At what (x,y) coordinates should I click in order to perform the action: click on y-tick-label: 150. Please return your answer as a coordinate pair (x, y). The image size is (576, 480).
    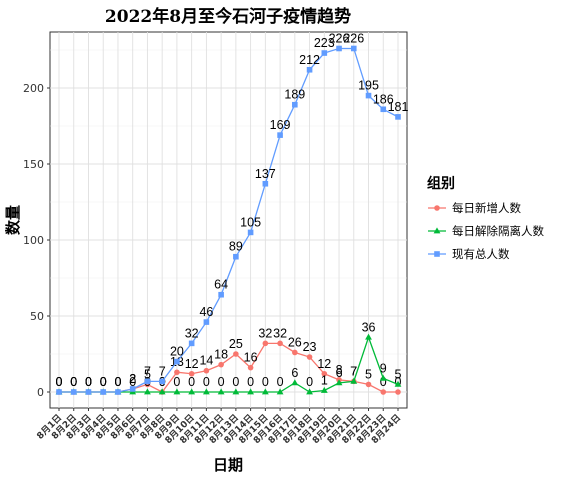
    Looking at the image, I should click on (33, 164).